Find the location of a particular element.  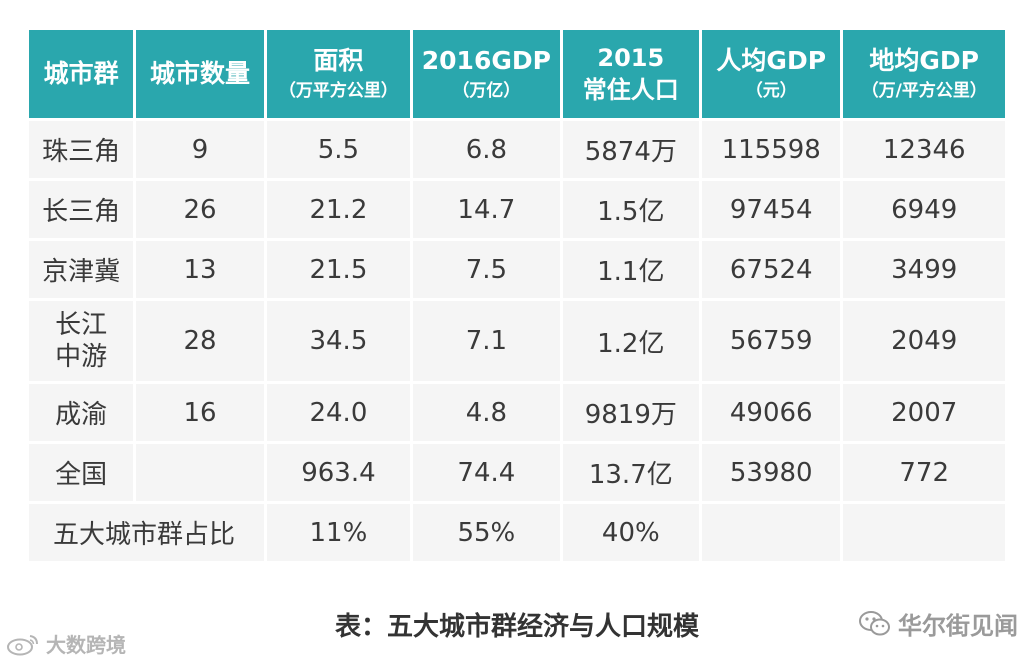

table-row: 成渝 16 24.0 4.8 9819万 49066 2007 is located at coordinates (517, 414).